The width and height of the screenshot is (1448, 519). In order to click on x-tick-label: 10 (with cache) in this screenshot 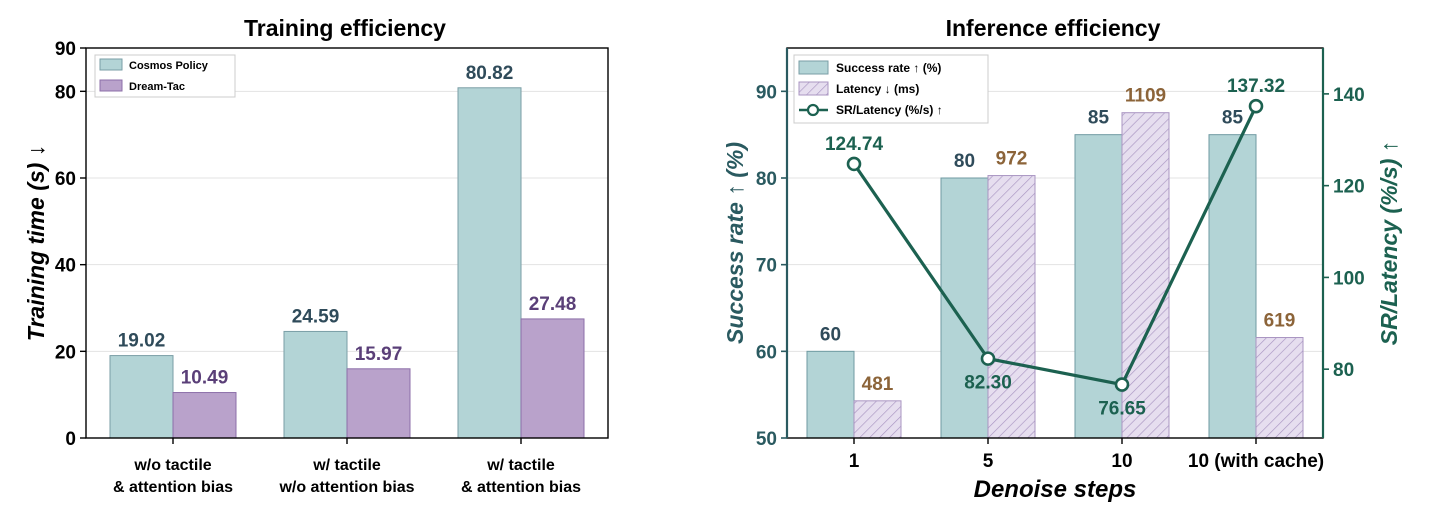, I will do `click(1256, 461)`.